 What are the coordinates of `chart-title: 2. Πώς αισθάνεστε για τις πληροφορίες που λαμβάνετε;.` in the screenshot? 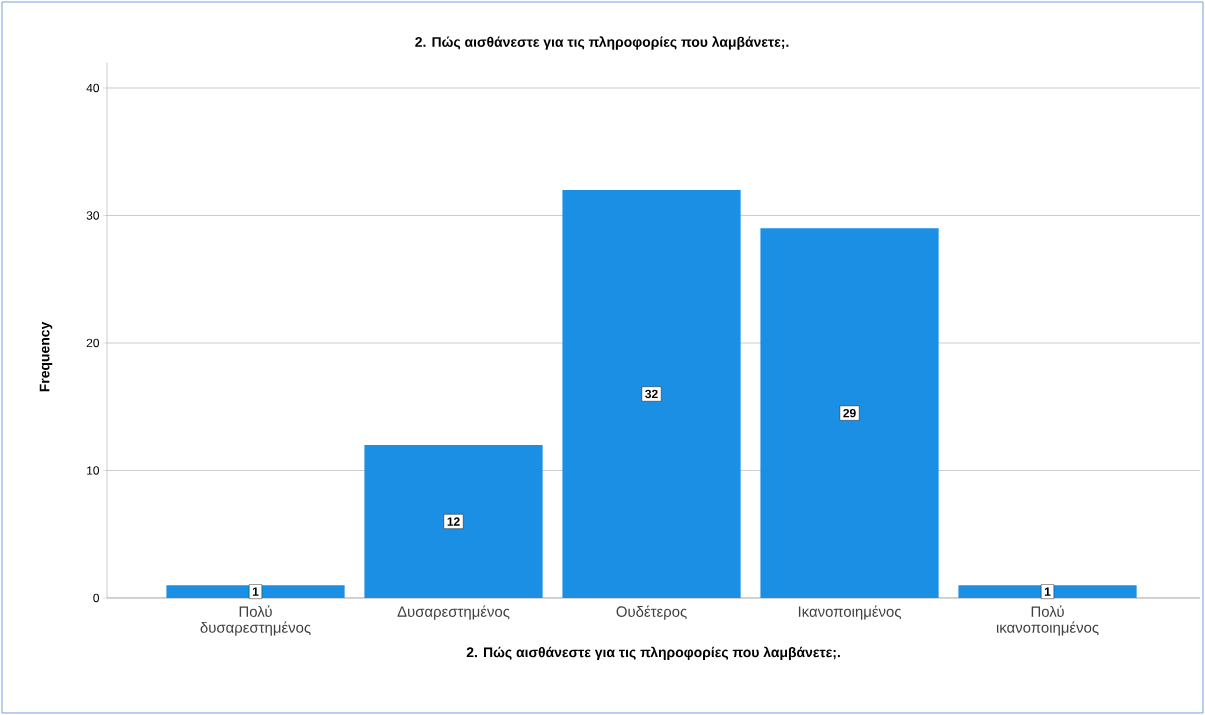 It's located at (602, 43).